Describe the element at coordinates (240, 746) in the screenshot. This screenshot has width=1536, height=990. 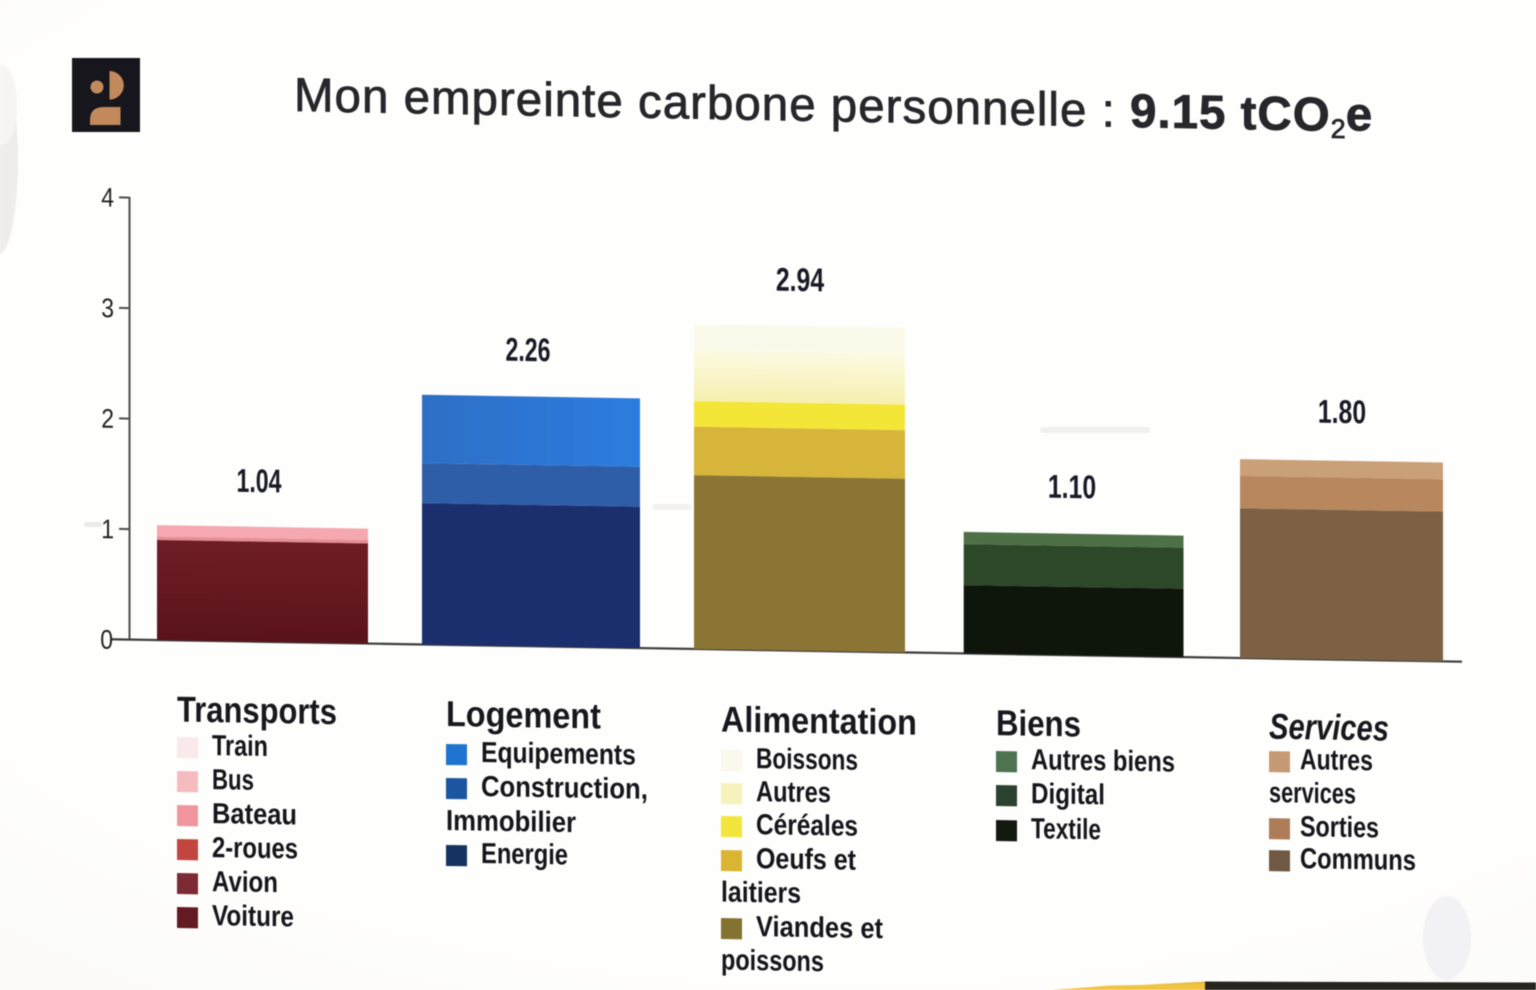
I see `svg-text: Train` at that location.